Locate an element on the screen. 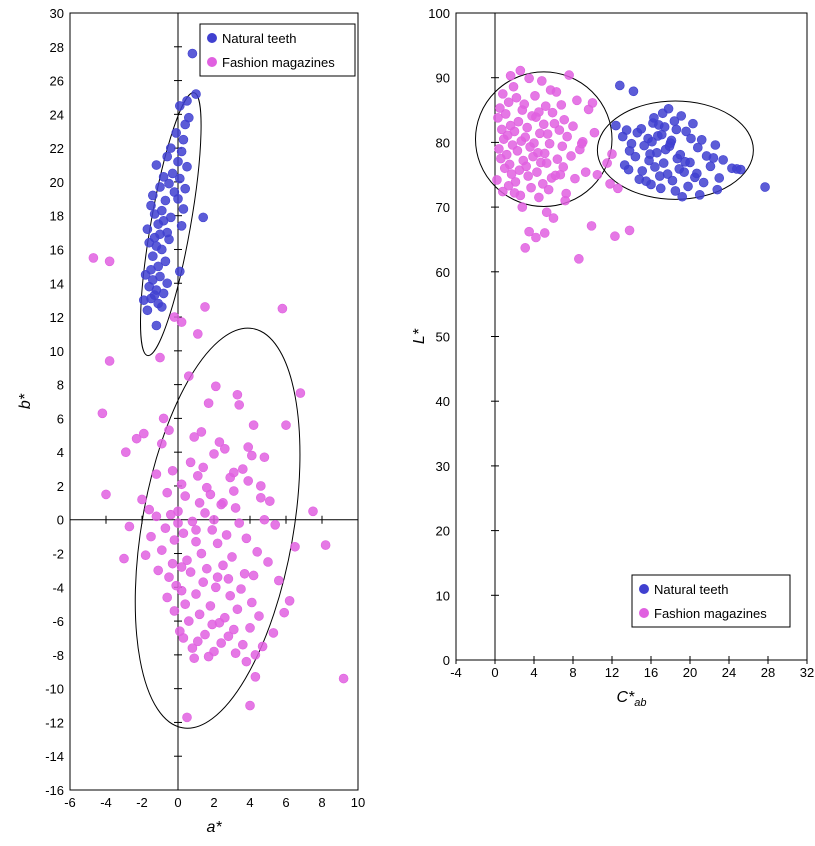 The width and height of the screenshot is (815, 846). y-tick-label: 0 is located at coordinates (60, 520).